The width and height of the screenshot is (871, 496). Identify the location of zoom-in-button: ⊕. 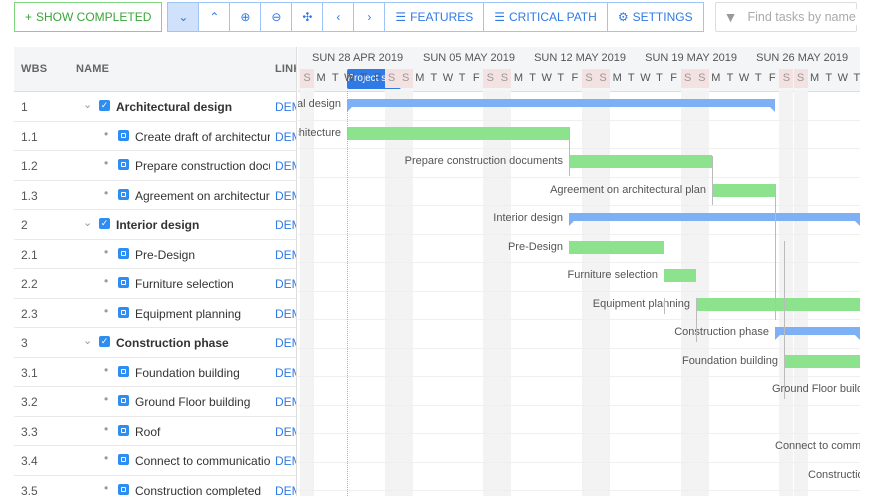
(245, 17).